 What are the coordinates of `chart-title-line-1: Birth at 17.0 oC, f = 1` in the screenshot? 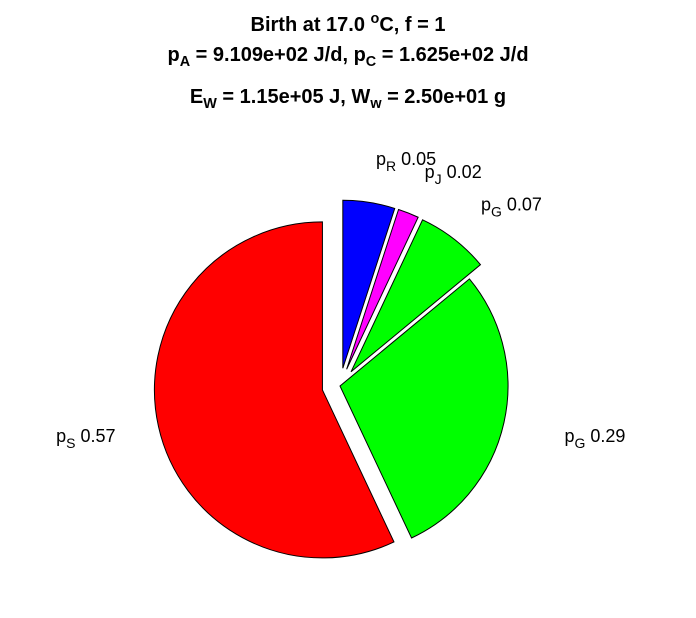 It's located at (348, 23).